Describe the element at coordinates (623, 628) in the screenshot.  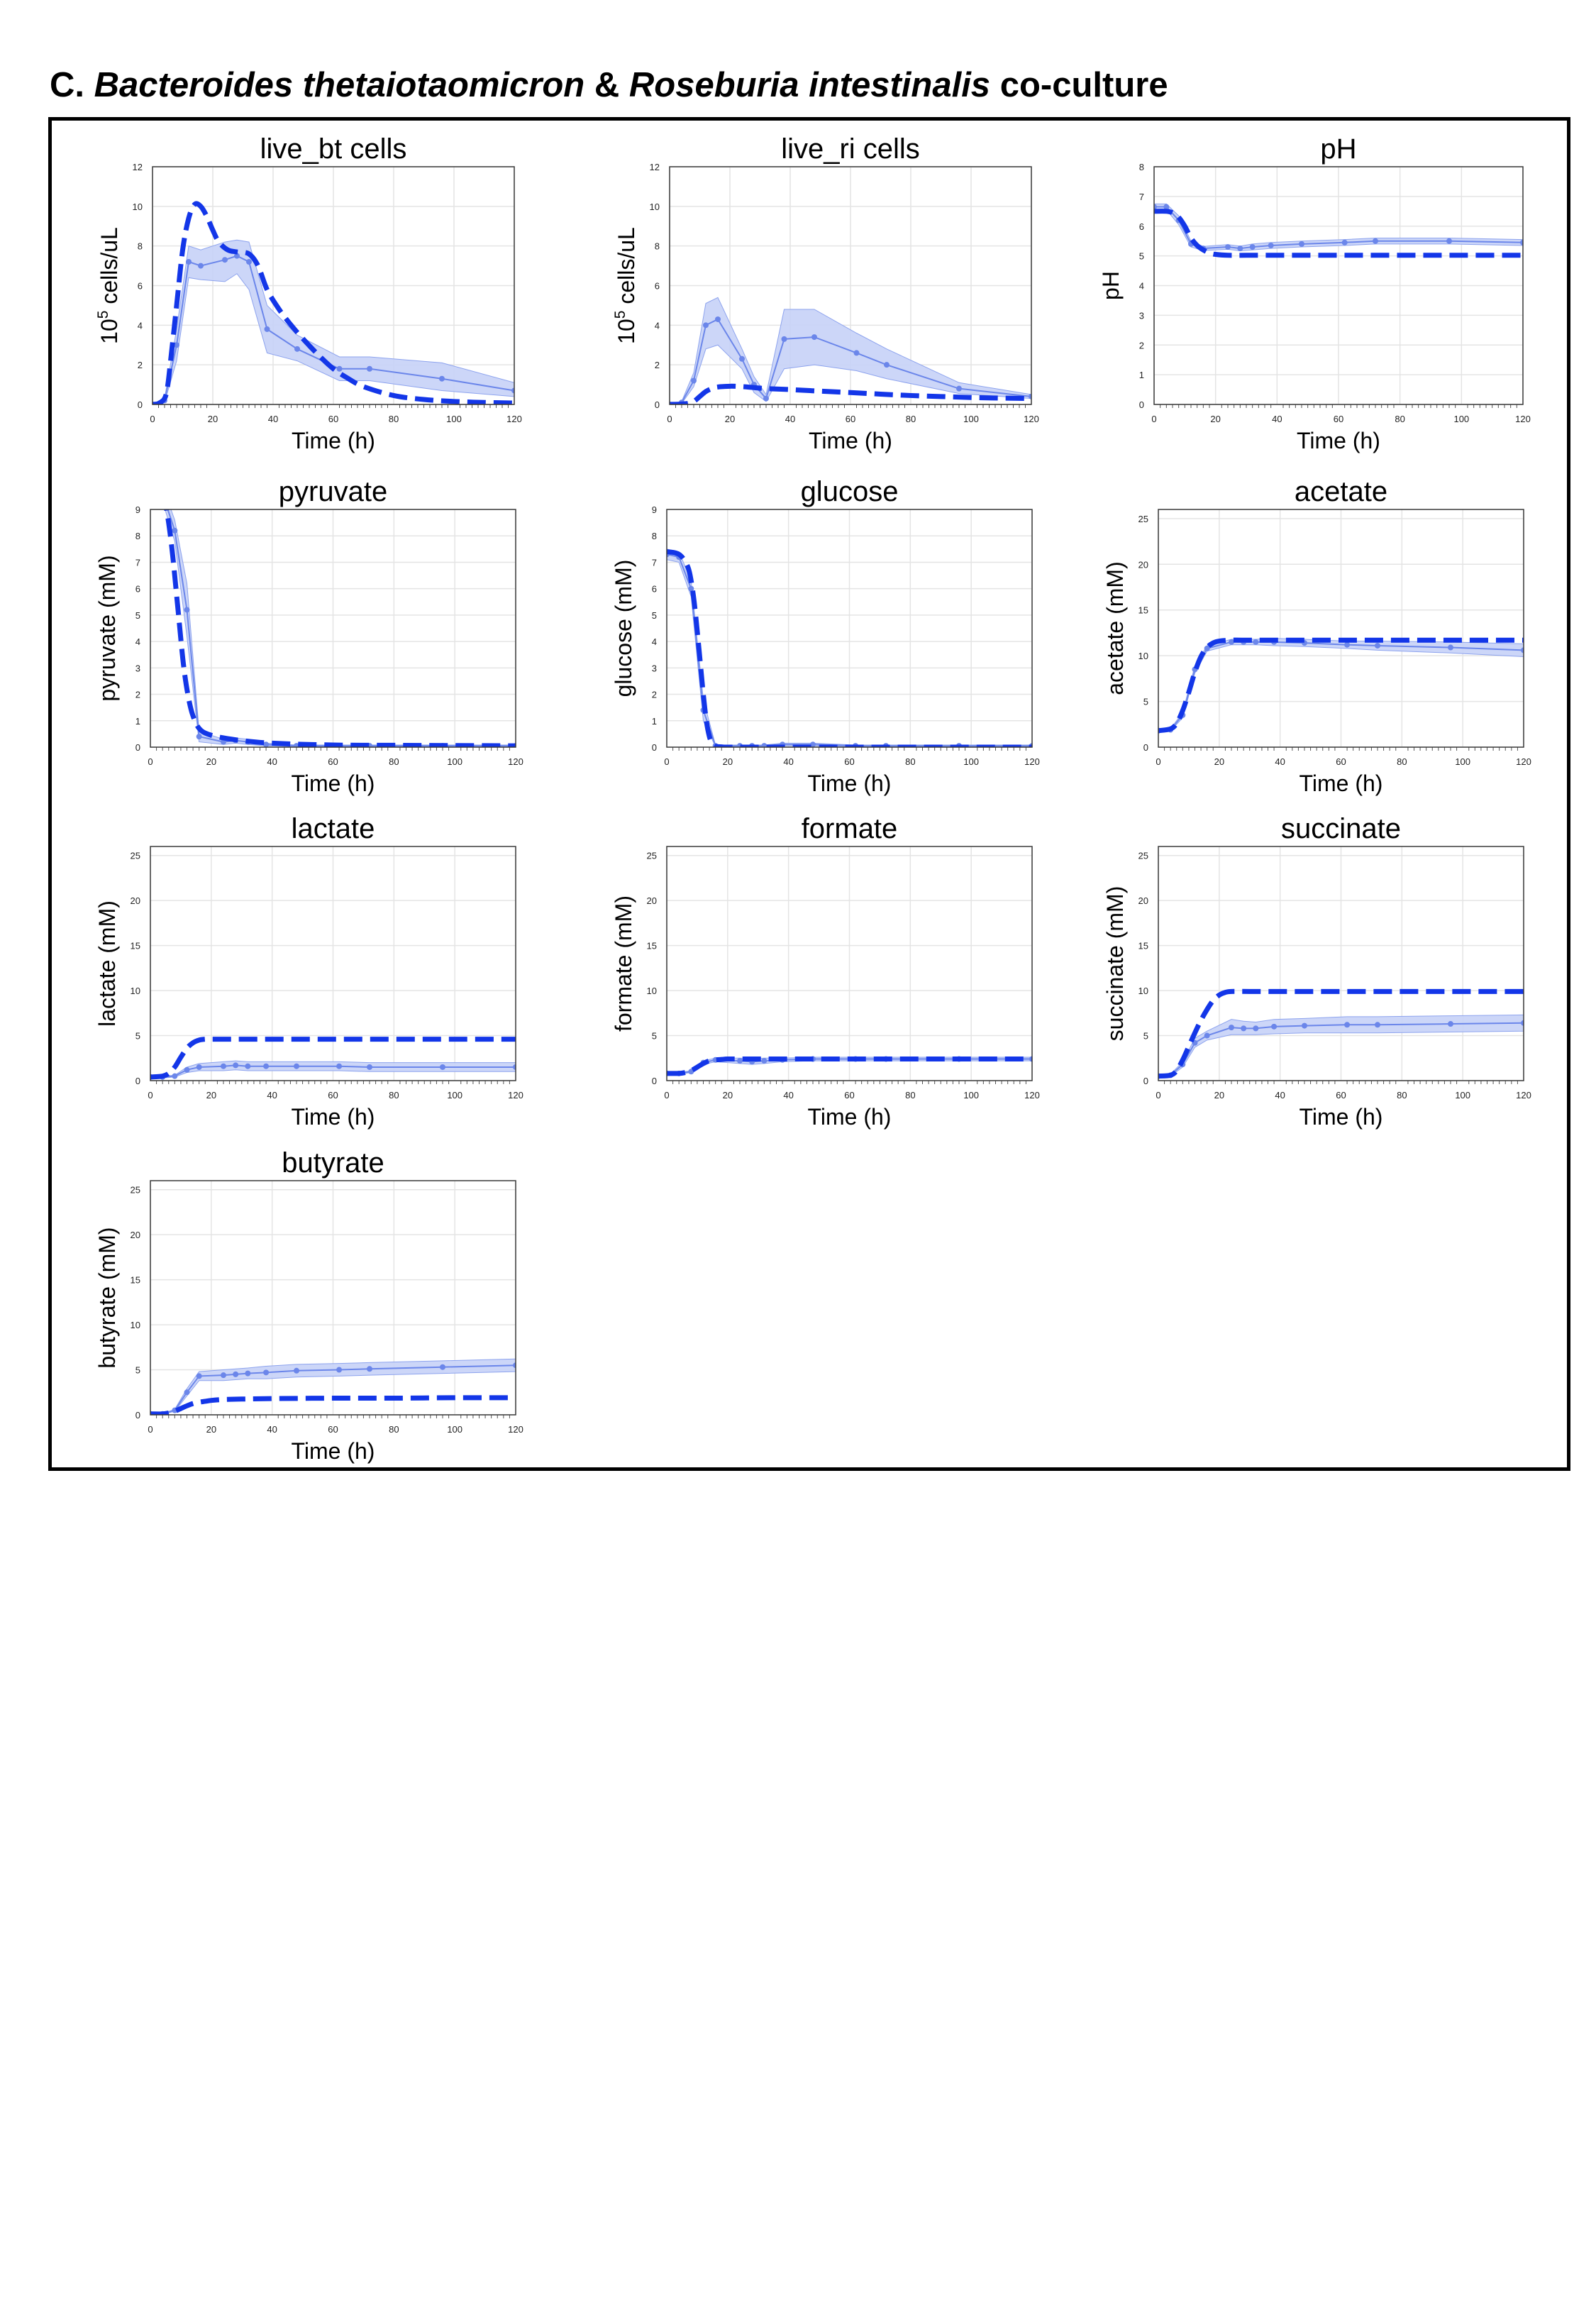
I see `y-axis-label: glucose (mM)` at that location.